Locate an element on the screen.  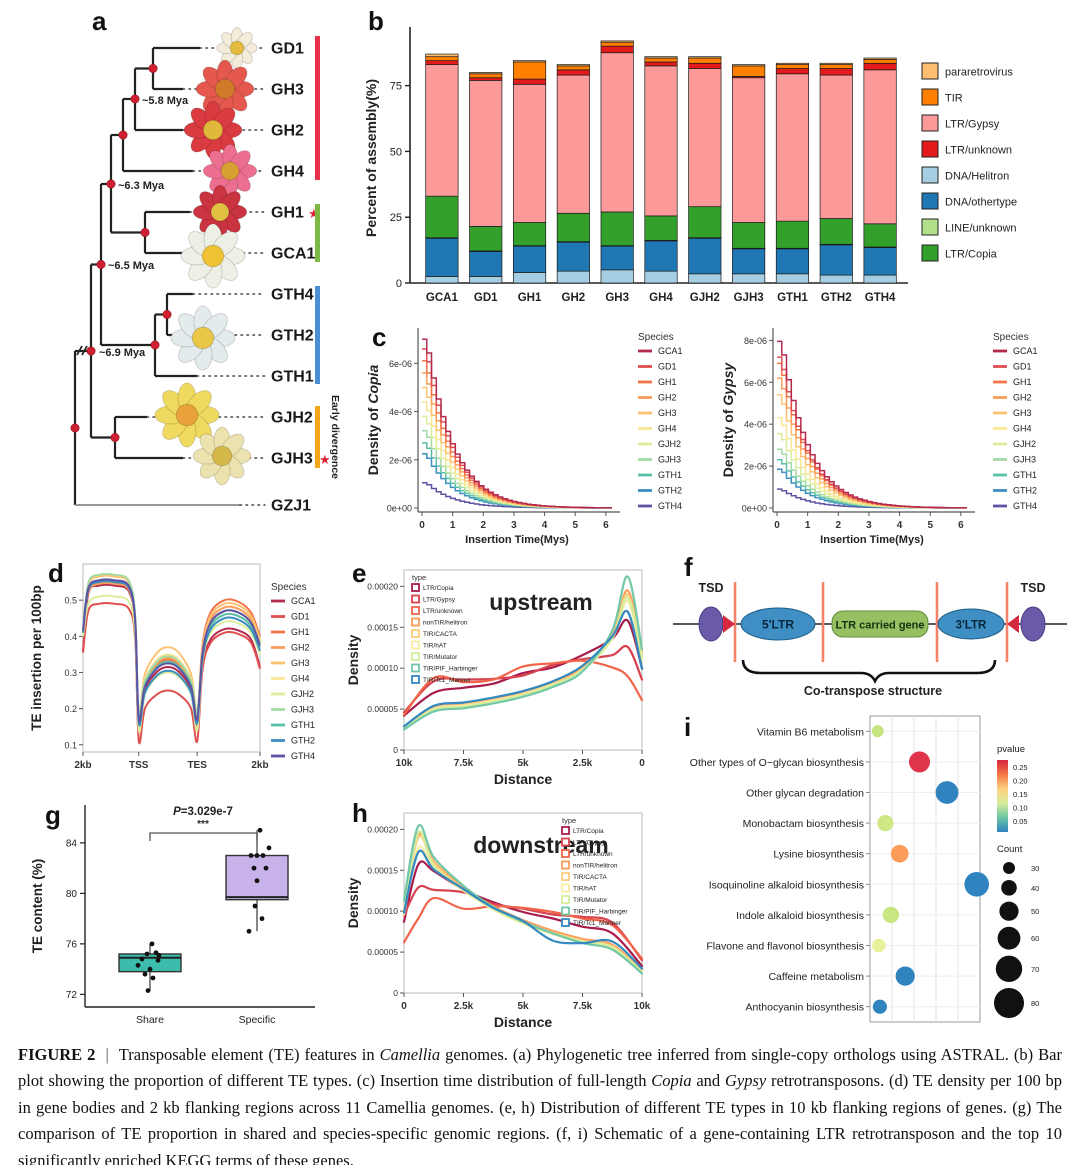
x-axis-title: Distance is located at coordinates (523, 1022).